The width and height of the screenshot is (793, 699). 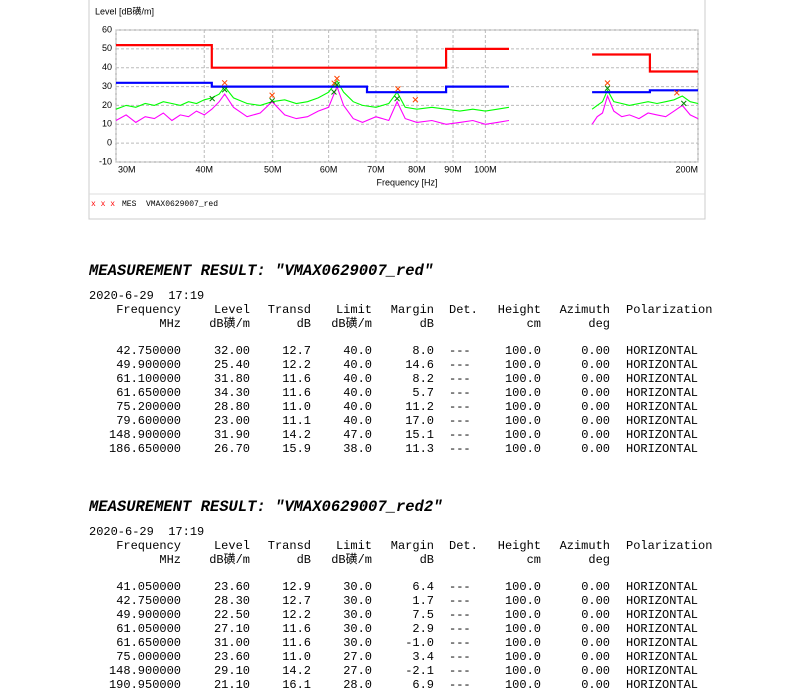 What do you see at coordinates (231, 365) in the screenshot?
I see `table-cell: 25.40` at bounding box center [231, 365].